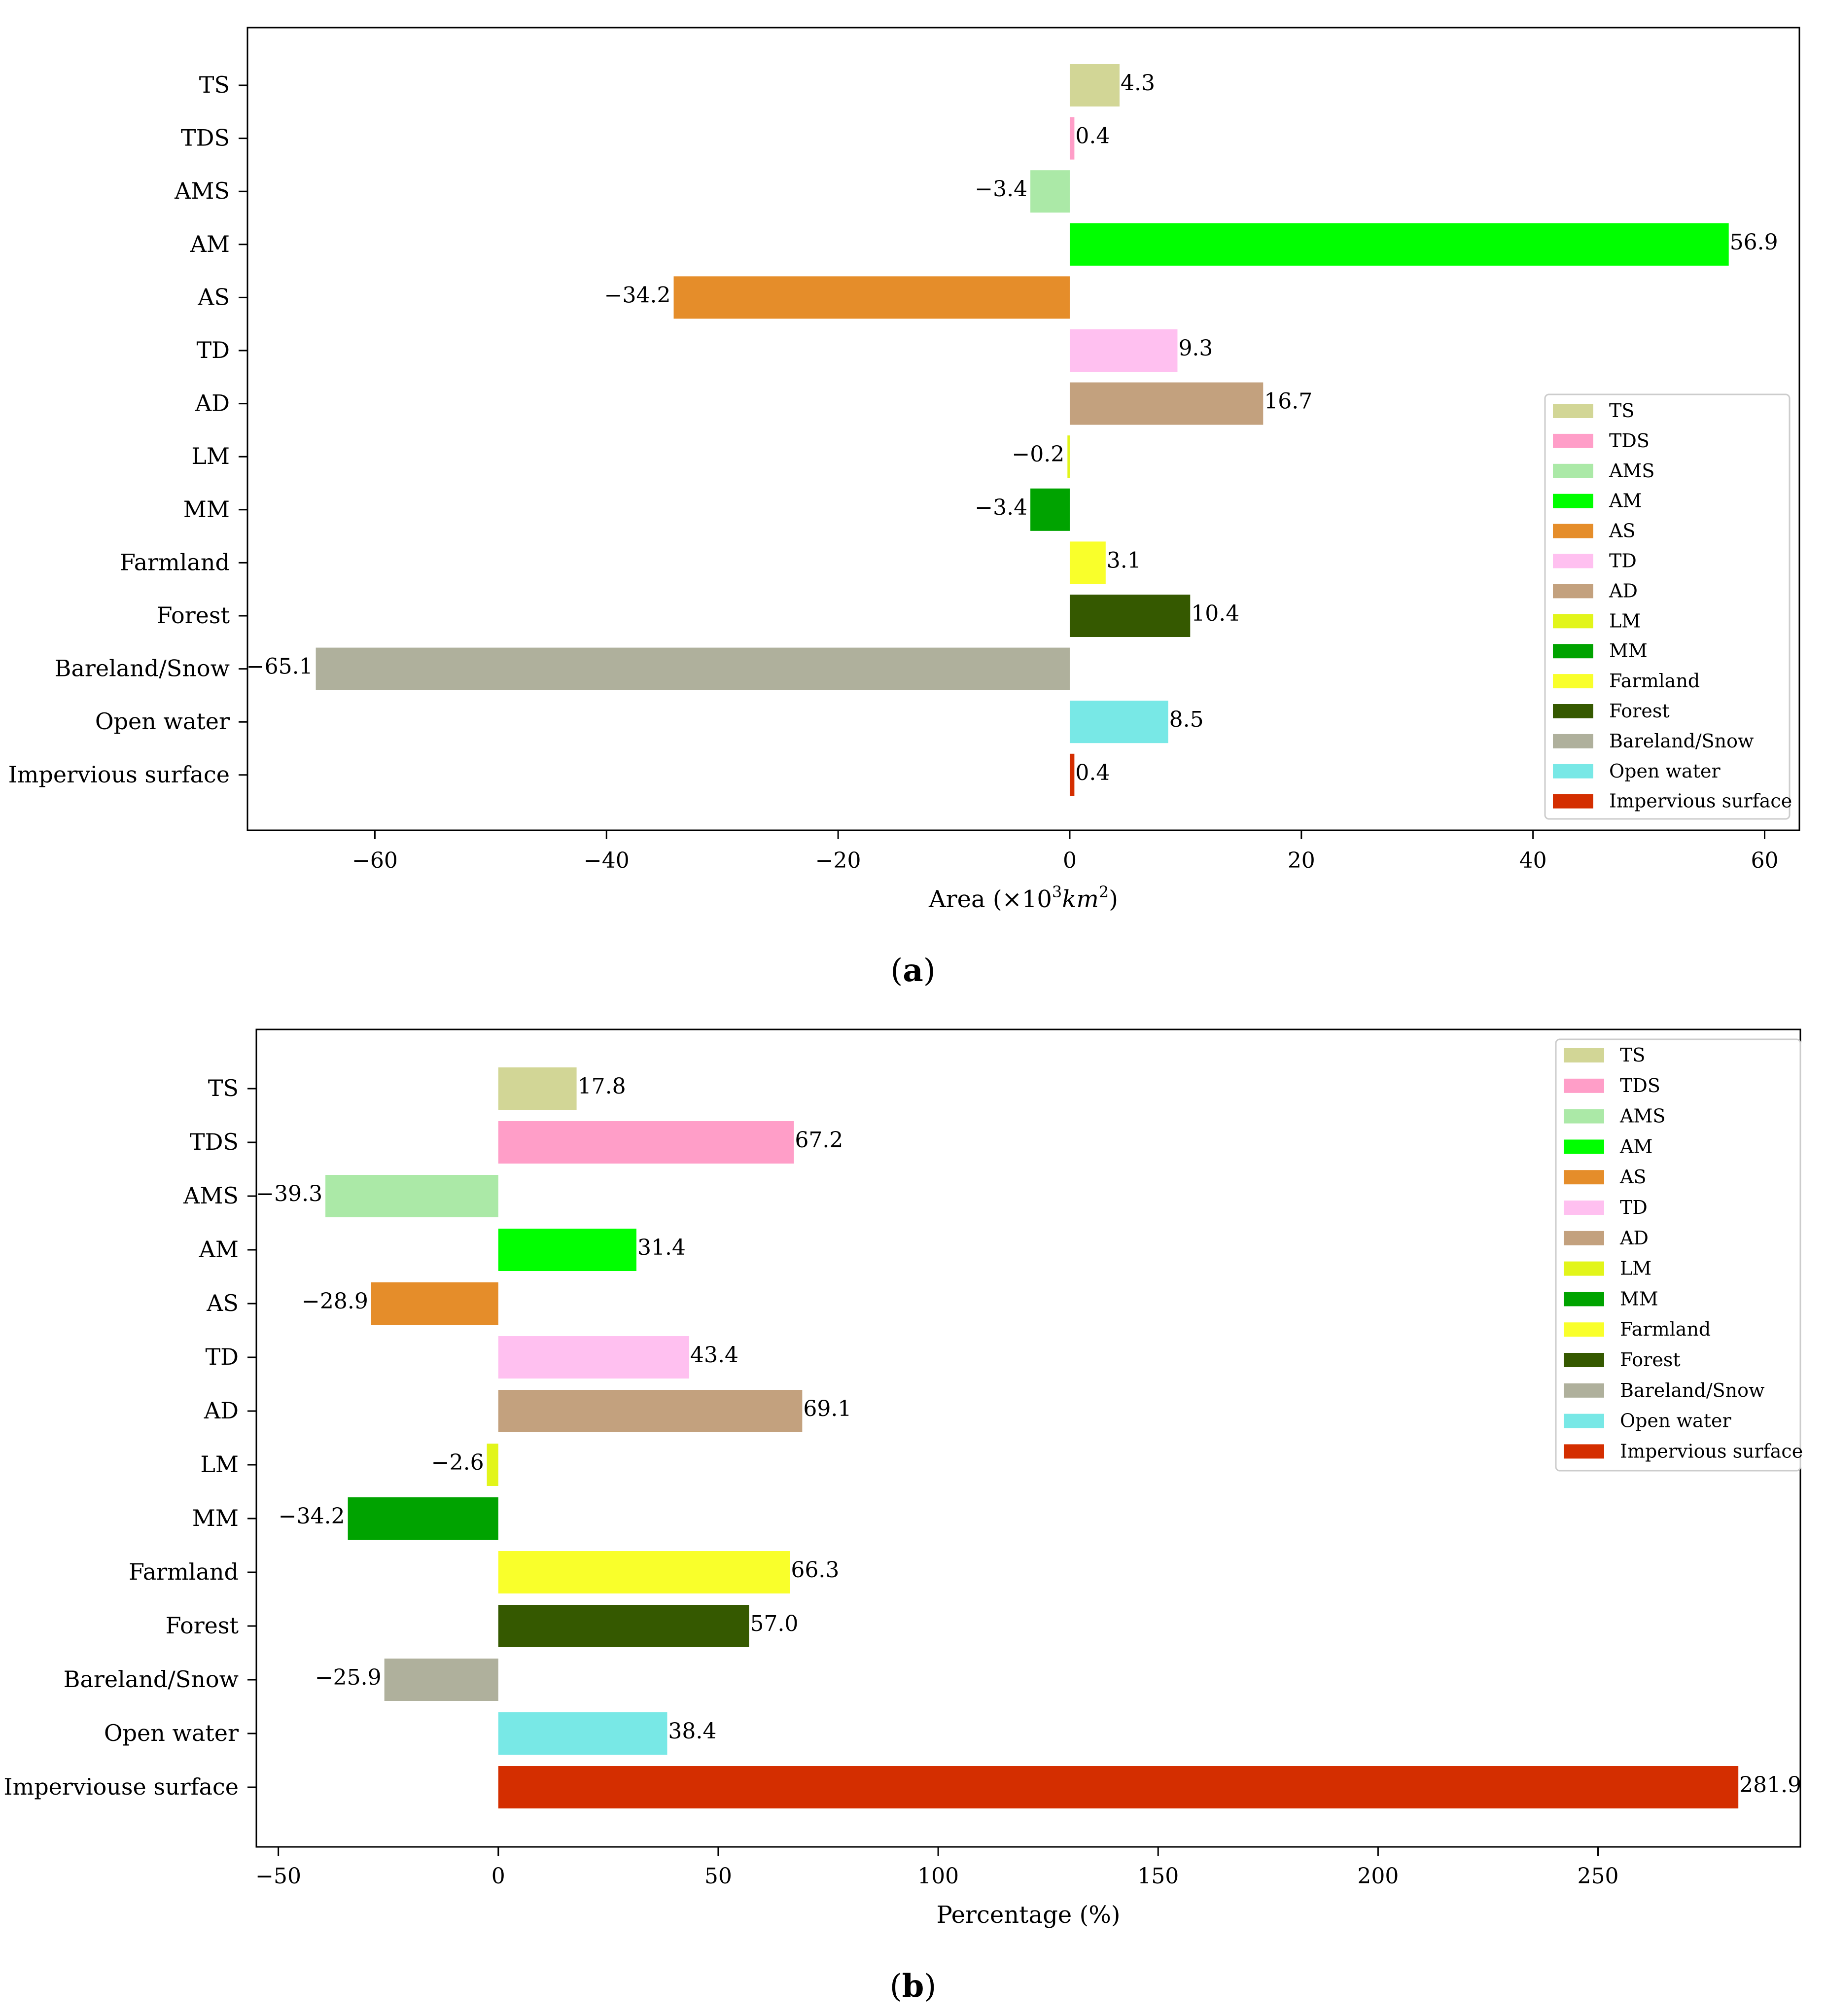  Describe the element at coordinates (1301, 860) in the screenshot. I see `x-tick-label: 20` at that location.